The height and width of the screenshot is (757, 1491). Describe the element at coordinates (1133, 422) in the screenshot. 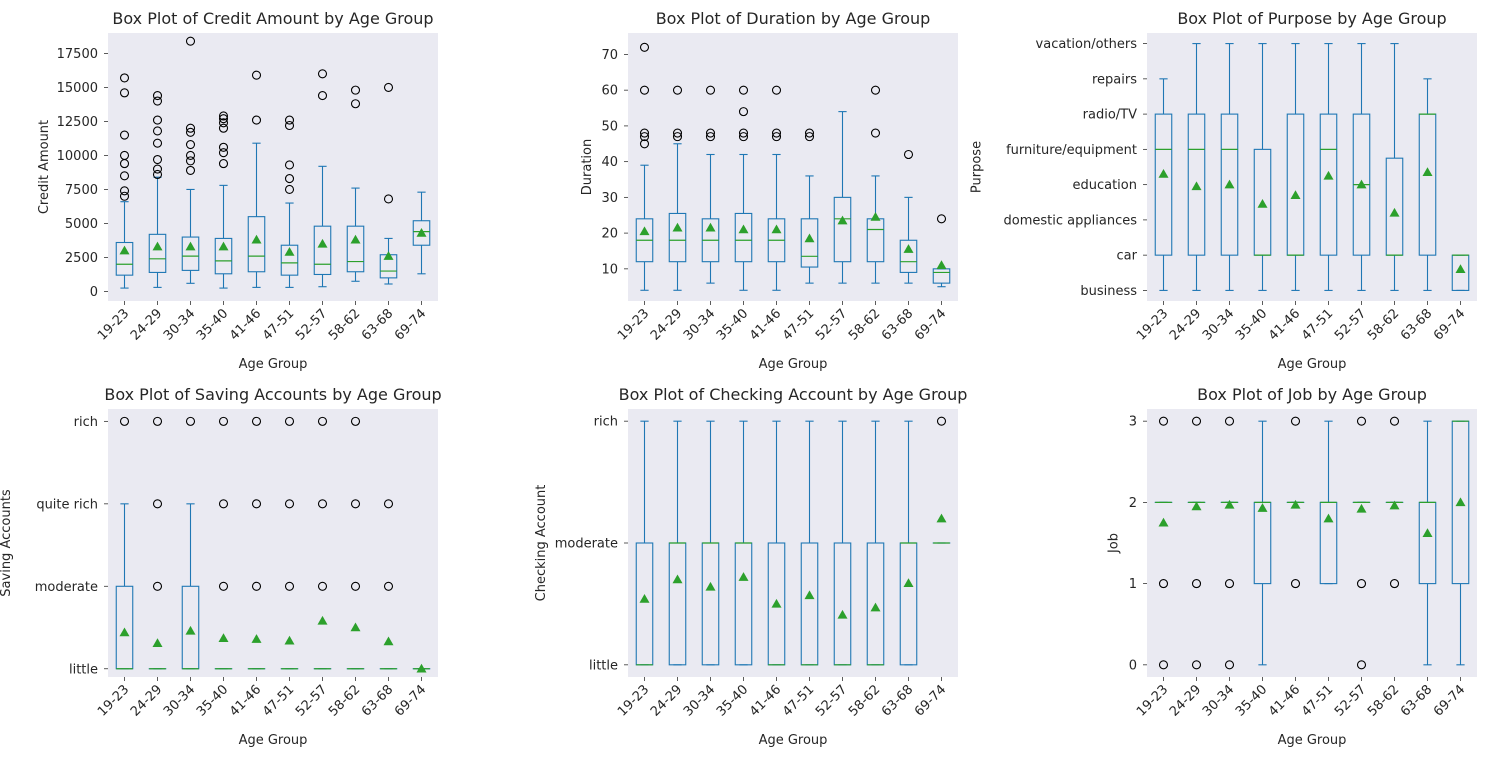

I see `y-tick-label: 3` at that location.